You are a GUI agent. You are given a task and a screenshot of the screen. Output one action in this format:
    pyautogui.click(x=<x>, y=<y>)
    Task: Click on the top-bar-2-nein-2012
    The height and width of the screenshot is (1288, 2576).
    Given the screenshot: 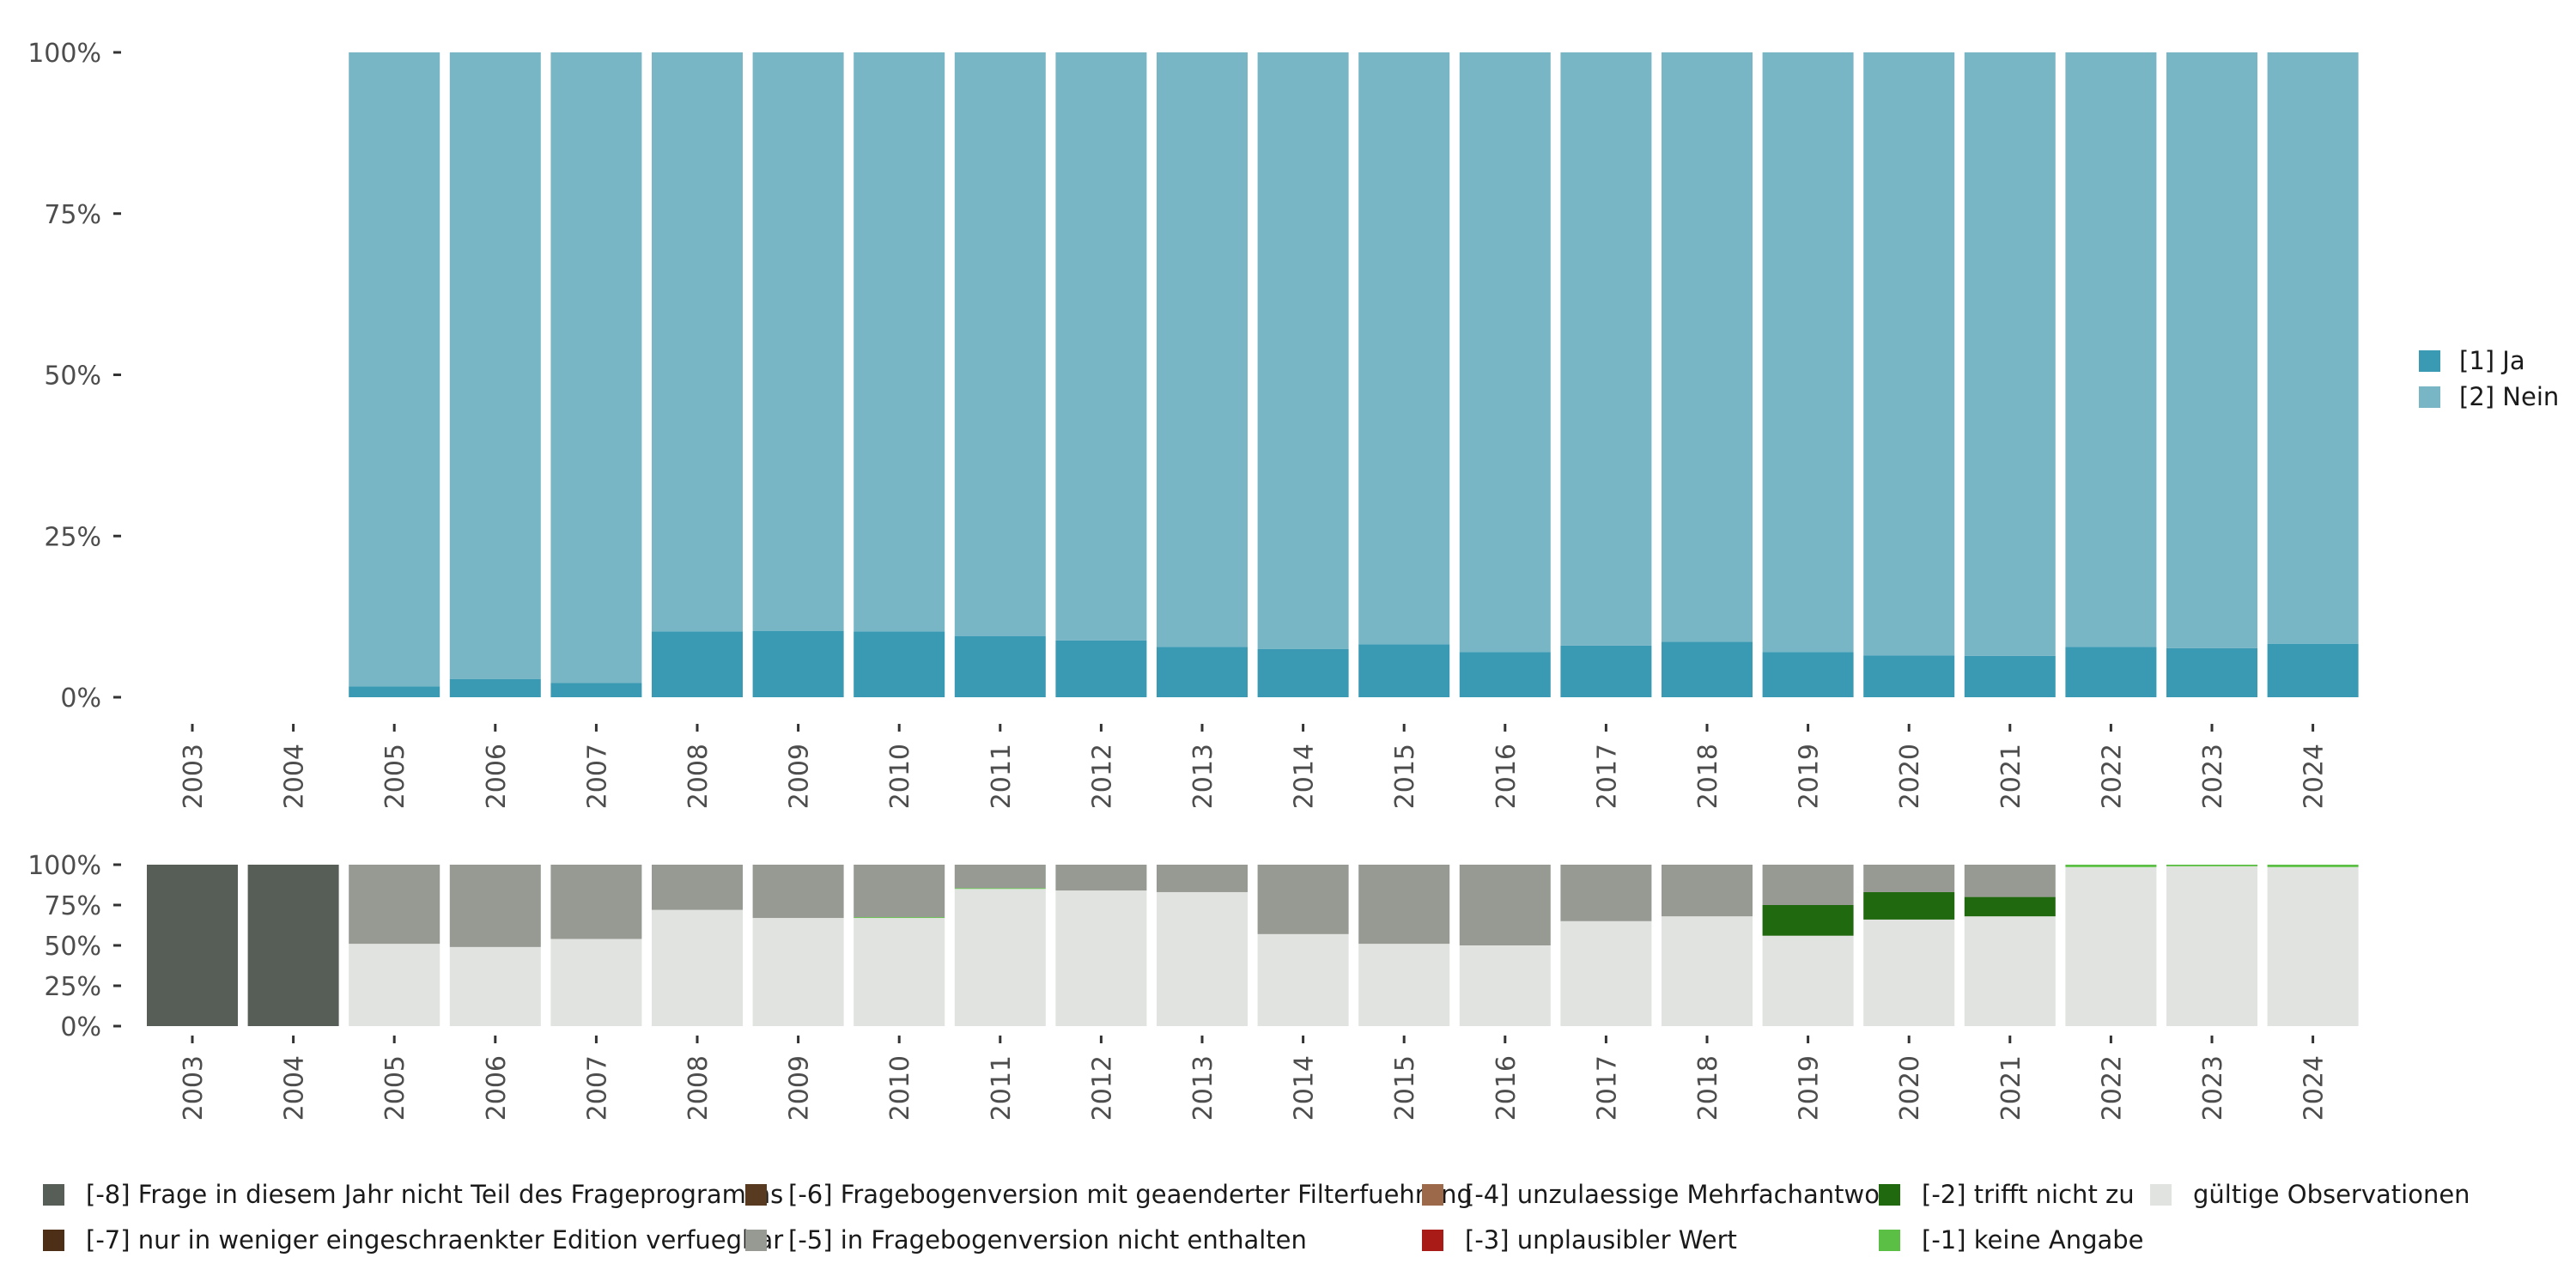 What is the action you would take?
    pyautogui.click(x=1101, y=346)
    